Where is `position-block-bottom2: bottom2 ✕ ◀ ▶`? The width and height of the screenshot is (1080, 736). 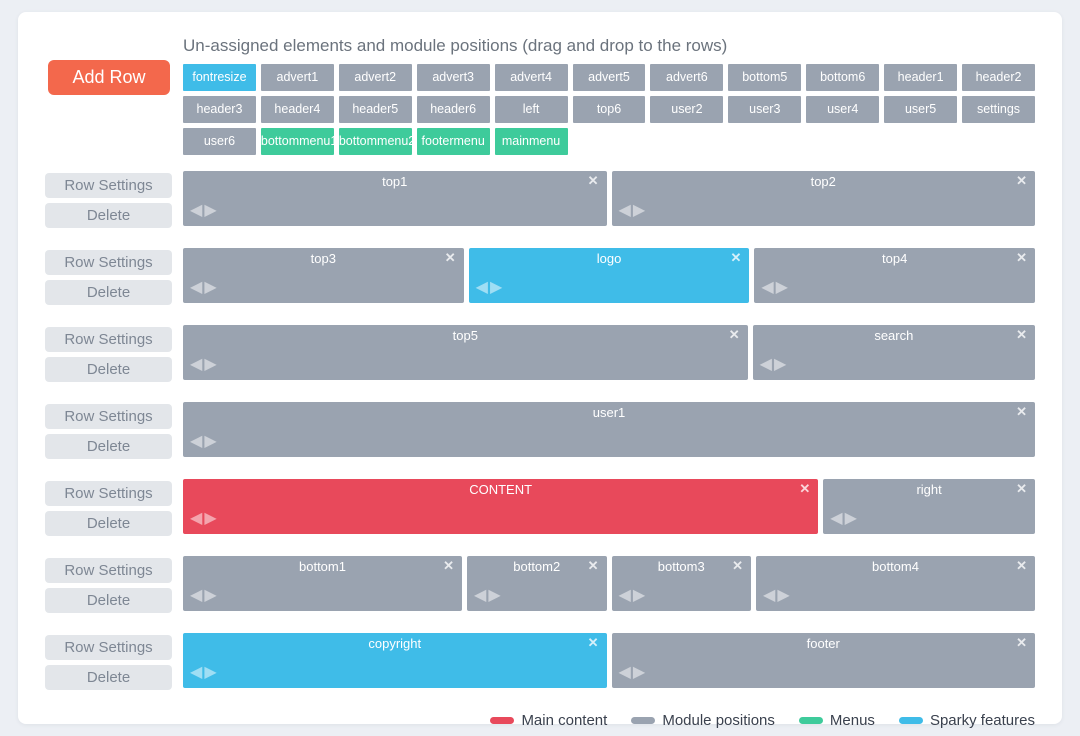 position-block-bottom2: bottom2 ✕ ◀ ▶ is located at coordinates (537, 583).